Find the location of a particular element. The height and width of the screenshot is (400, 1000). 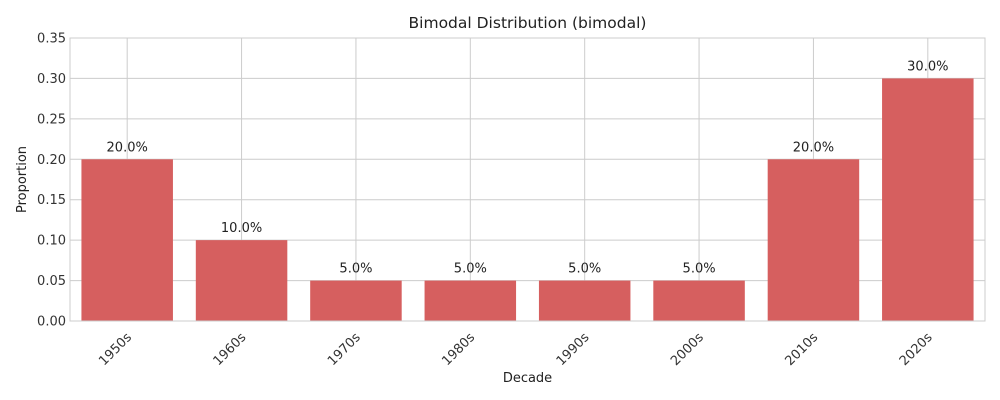

bar-2010s is located at coordinates (813, 240).